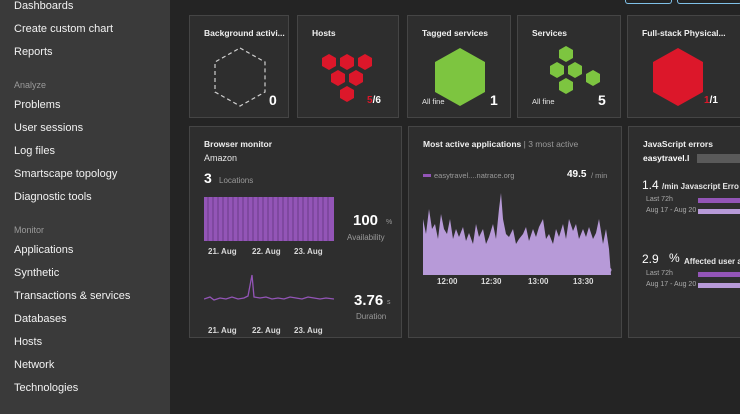 Image resolution: width=740 pixels, height=414 pixels. Describe the element at coordinates (236, 180) in the screenshot. I see `locations-label: Locations` at that location.